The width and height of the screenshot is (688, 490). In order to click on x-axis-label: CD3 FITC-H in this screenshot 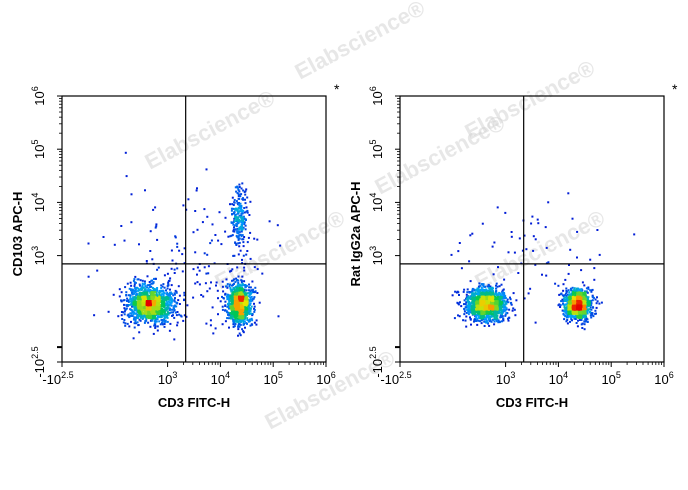, I will do `click(194, 402)`.